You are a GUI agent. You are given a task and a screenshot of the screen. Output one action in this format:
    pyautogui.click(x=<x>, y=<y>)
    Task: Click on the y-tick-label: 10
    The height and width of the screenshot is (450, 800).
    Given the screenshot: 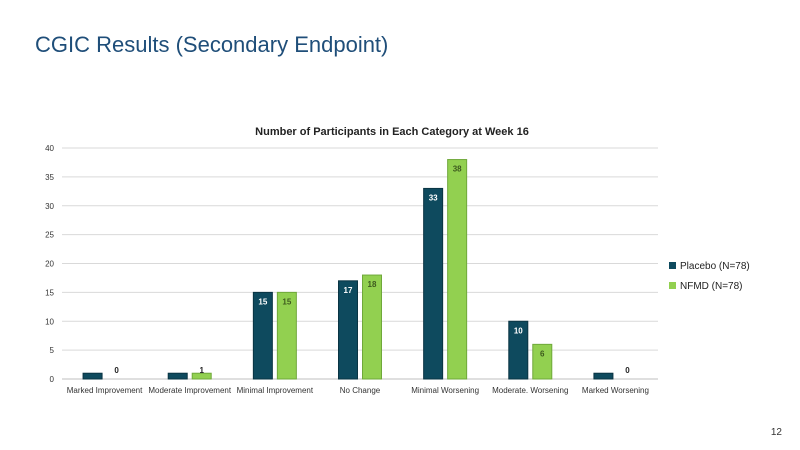 What is the action you would take?
    pyautogui.click(x=49, y=321)
    